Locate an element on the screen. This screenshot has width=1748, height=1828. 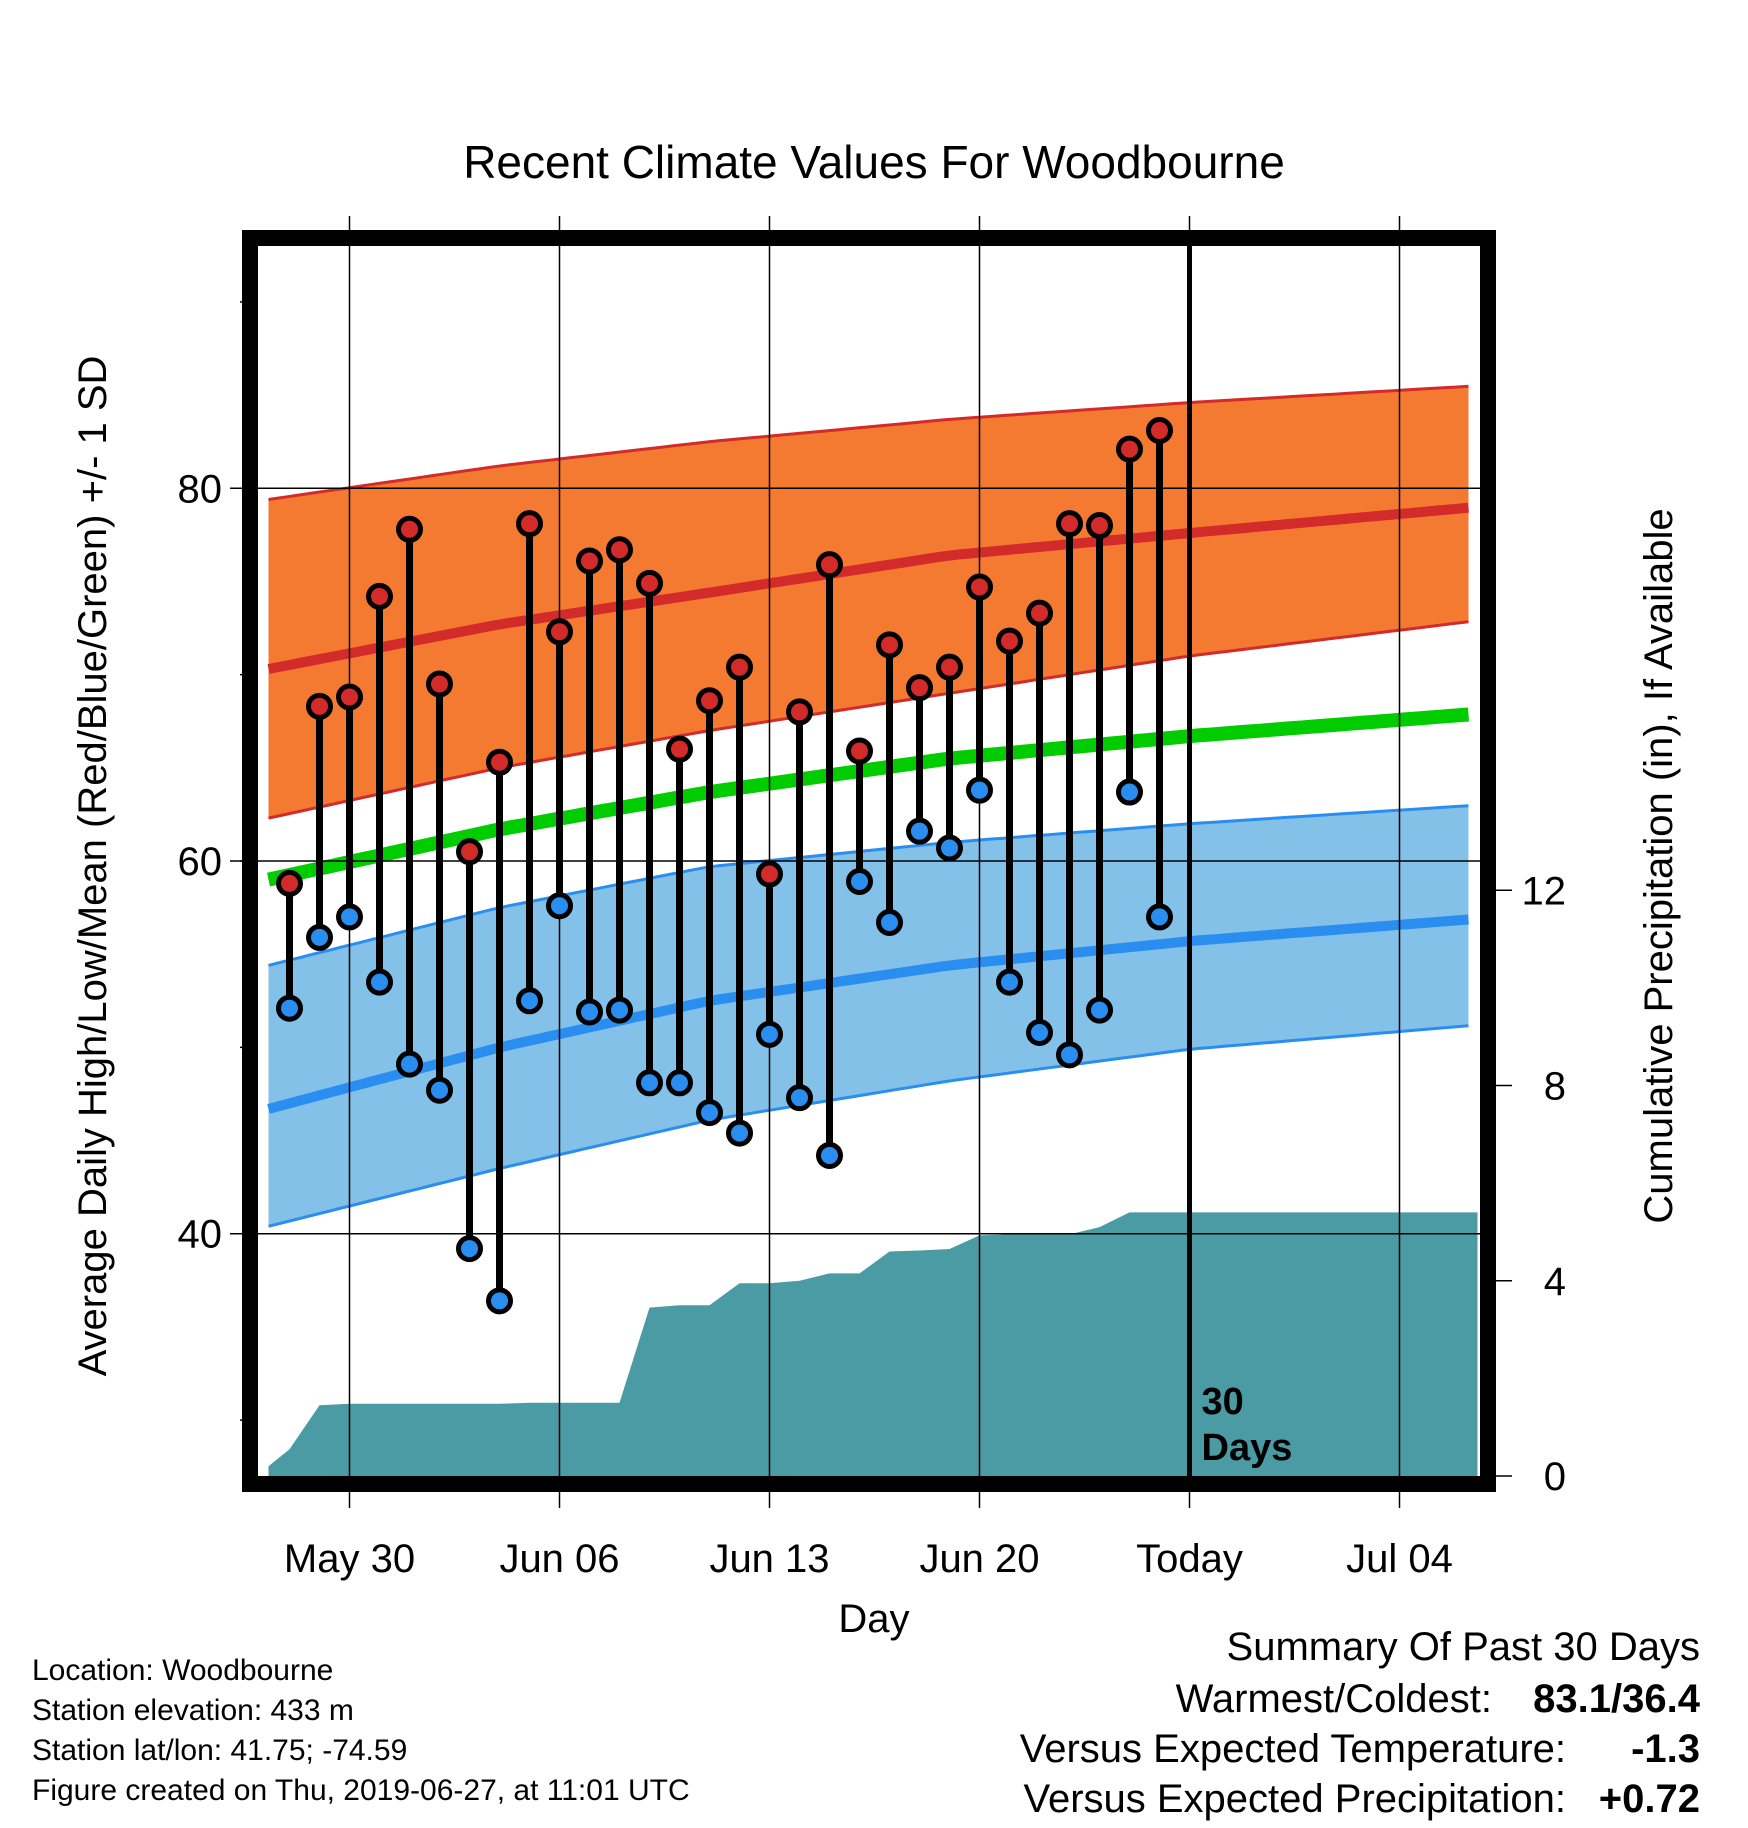
high-band-upper-edge is located at coordinates (868, 442).